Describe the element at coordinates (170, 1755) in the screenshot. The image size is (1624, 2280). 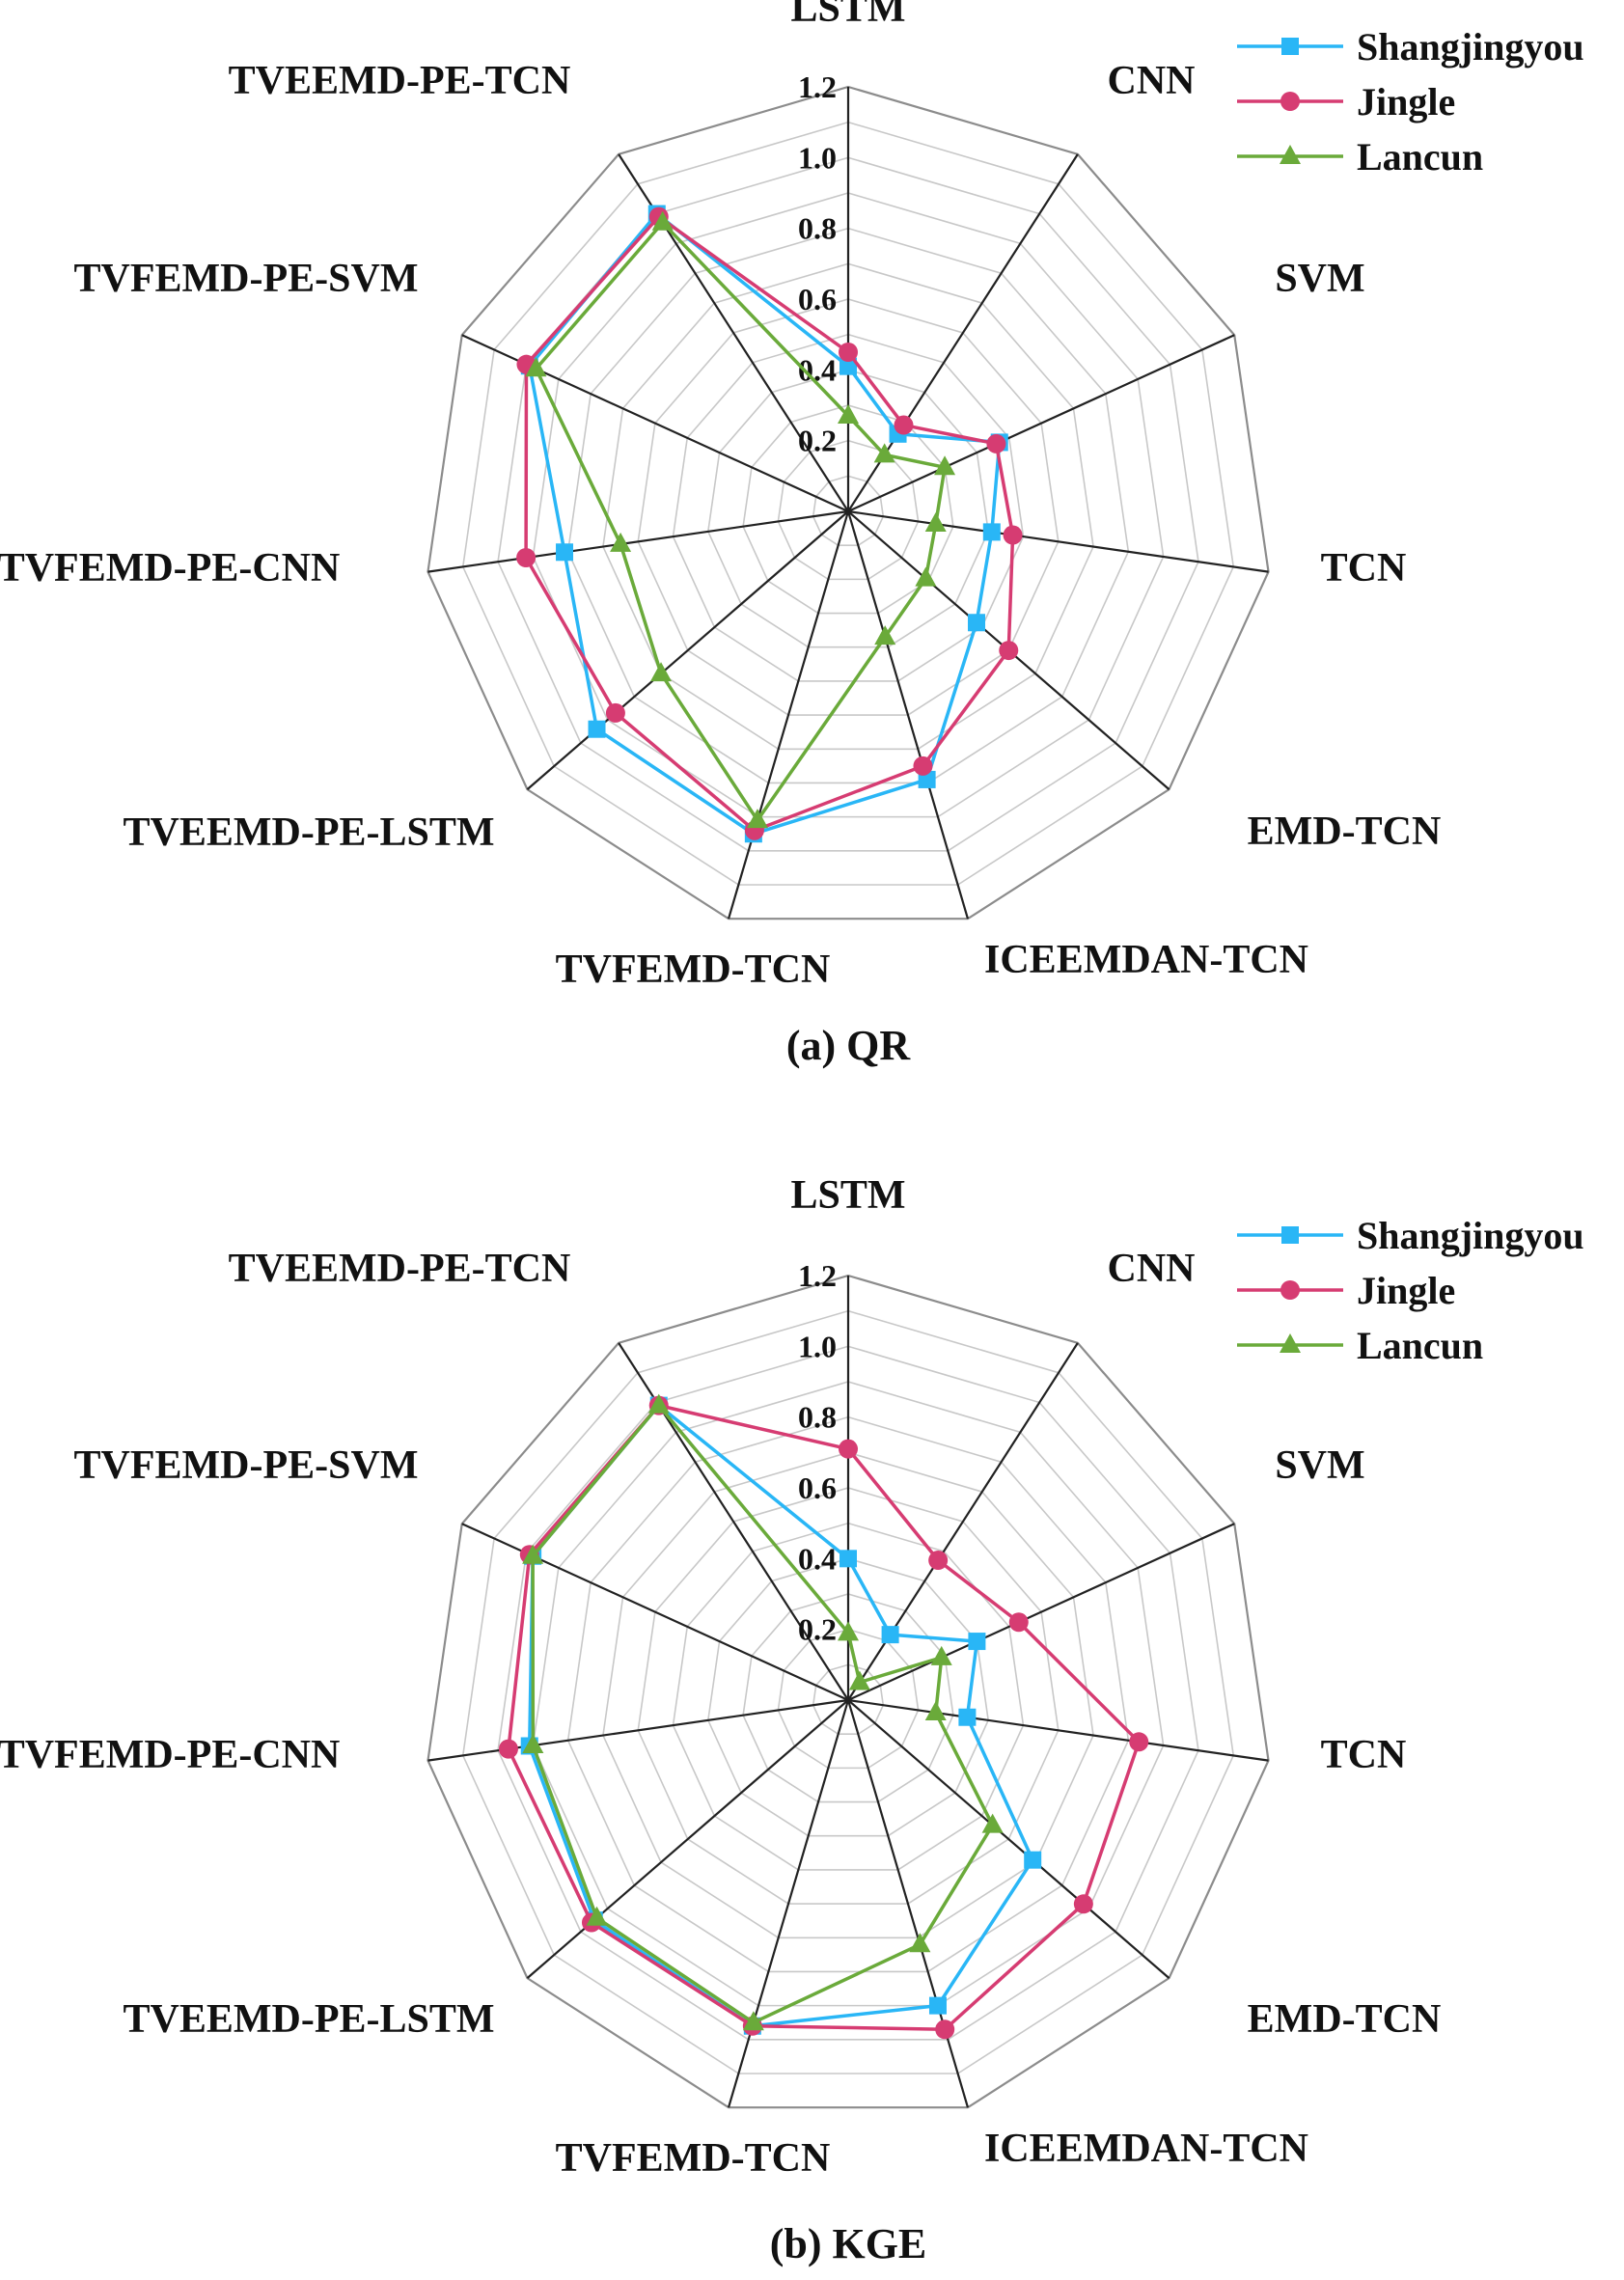
I see `category-label: TVFEMD-PE-CNN` at that location.